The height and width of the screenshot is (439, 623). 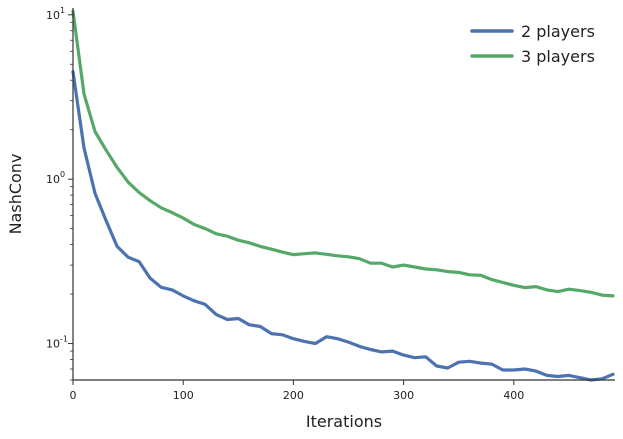 I want to click on legend: 2 players 3 players, so click(x=532, y=44).